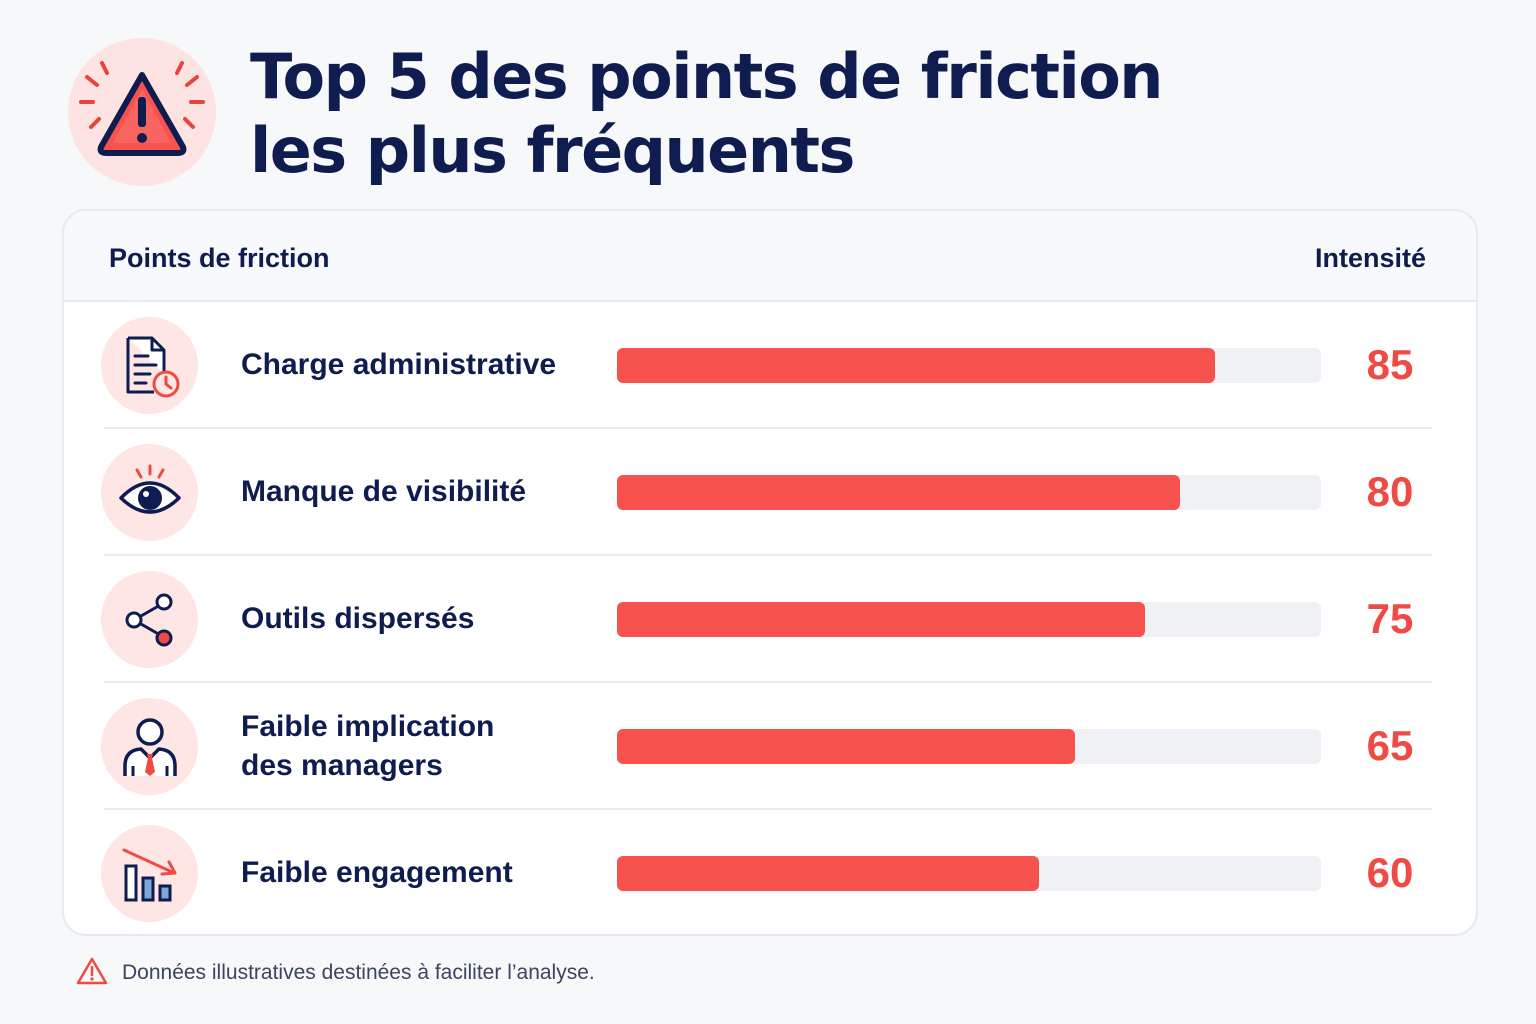  I want to click on table-row: Faible implication des managers 65, so click(770, 746).